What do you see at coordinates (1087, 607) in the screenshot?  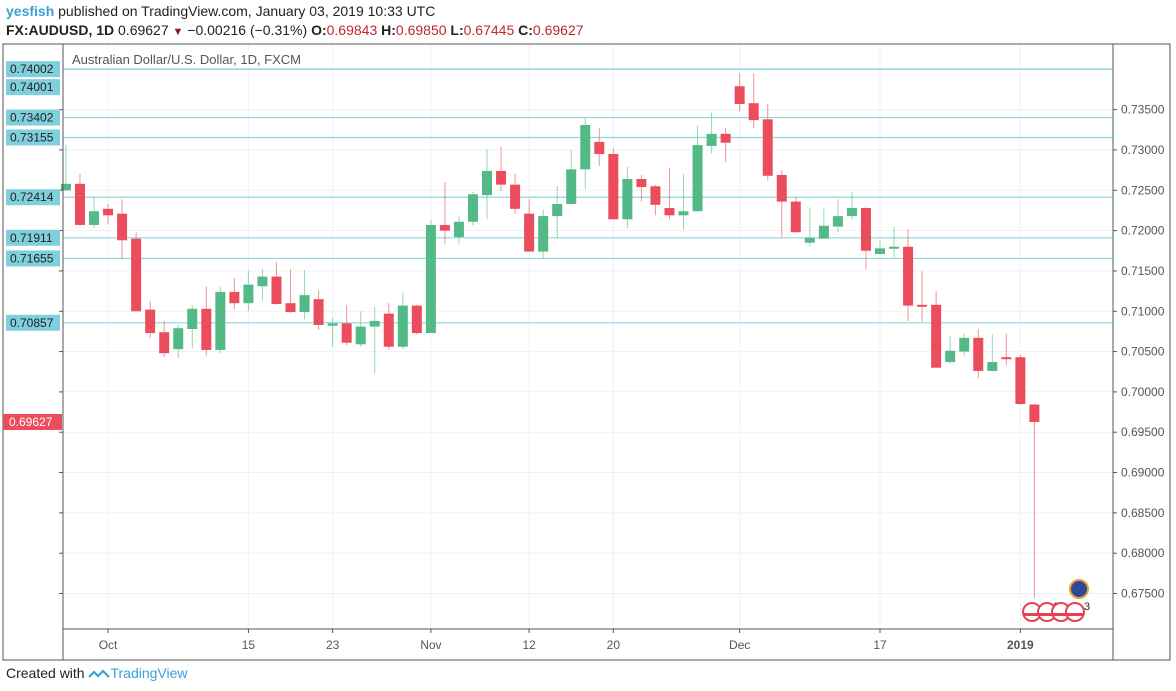 I see `event-count: 3` at bounding box center [1087, 607].